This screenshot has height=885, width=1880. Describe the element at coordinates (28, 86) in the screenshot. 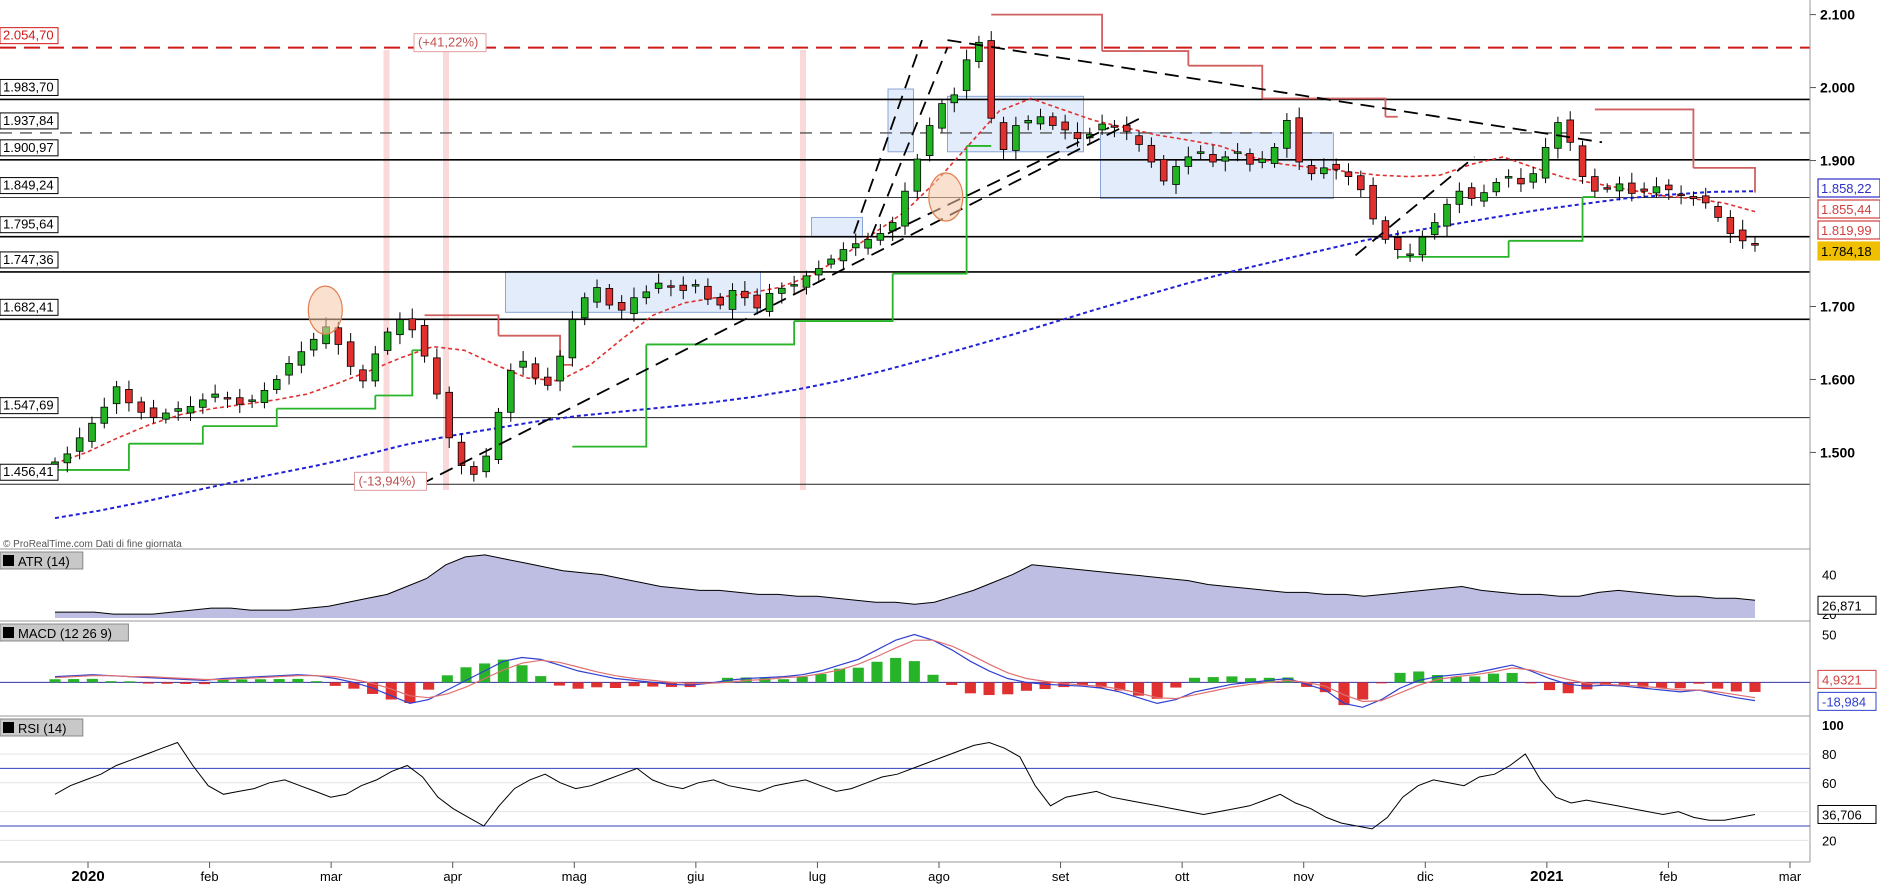

I see `level-label-text: 1.983,70` at that location.